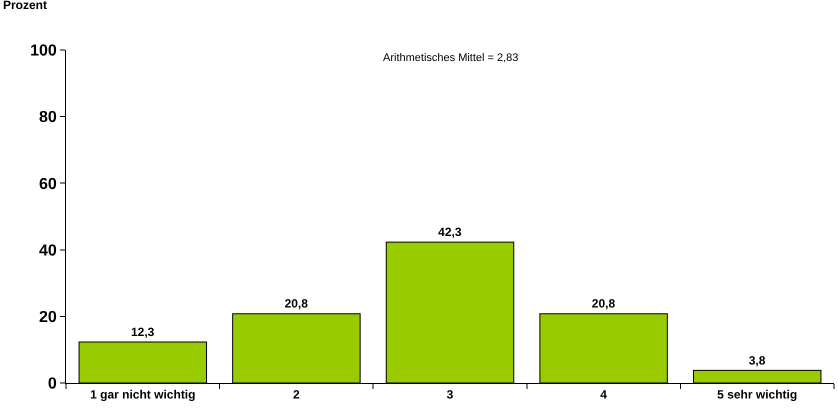 This screenshot has height=418, width=838. I want to click on x-tick-label: 3, so click(450, 394).